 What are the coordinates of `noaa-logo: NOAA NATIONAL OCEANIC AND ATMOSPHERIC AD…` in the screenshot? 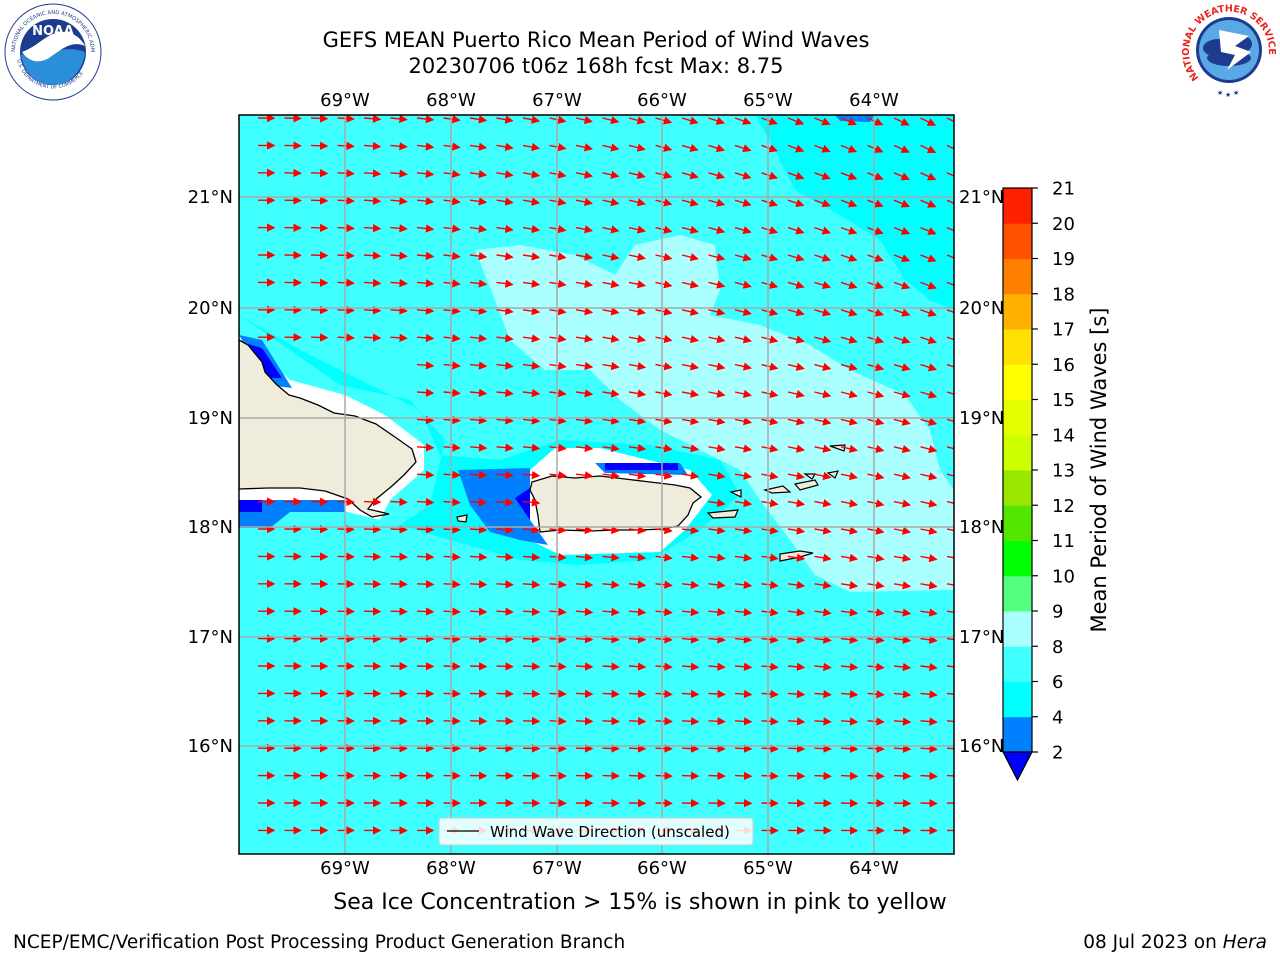 It's located at (52, 51).